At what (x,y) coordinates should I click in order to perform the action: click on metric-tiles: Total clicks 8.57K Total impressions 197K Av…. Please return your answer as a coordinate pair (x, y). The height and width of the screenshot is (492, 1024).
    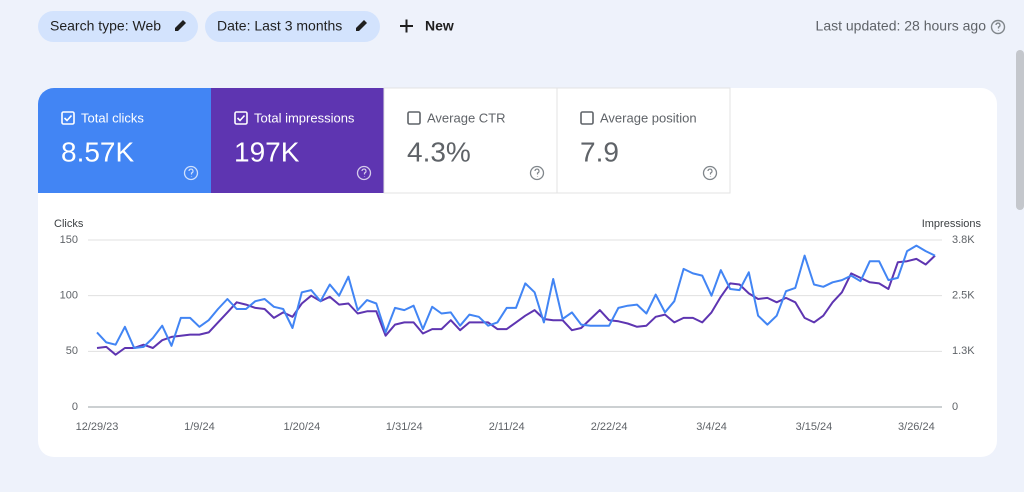
    Looking at the image, I should click on (384, 140).